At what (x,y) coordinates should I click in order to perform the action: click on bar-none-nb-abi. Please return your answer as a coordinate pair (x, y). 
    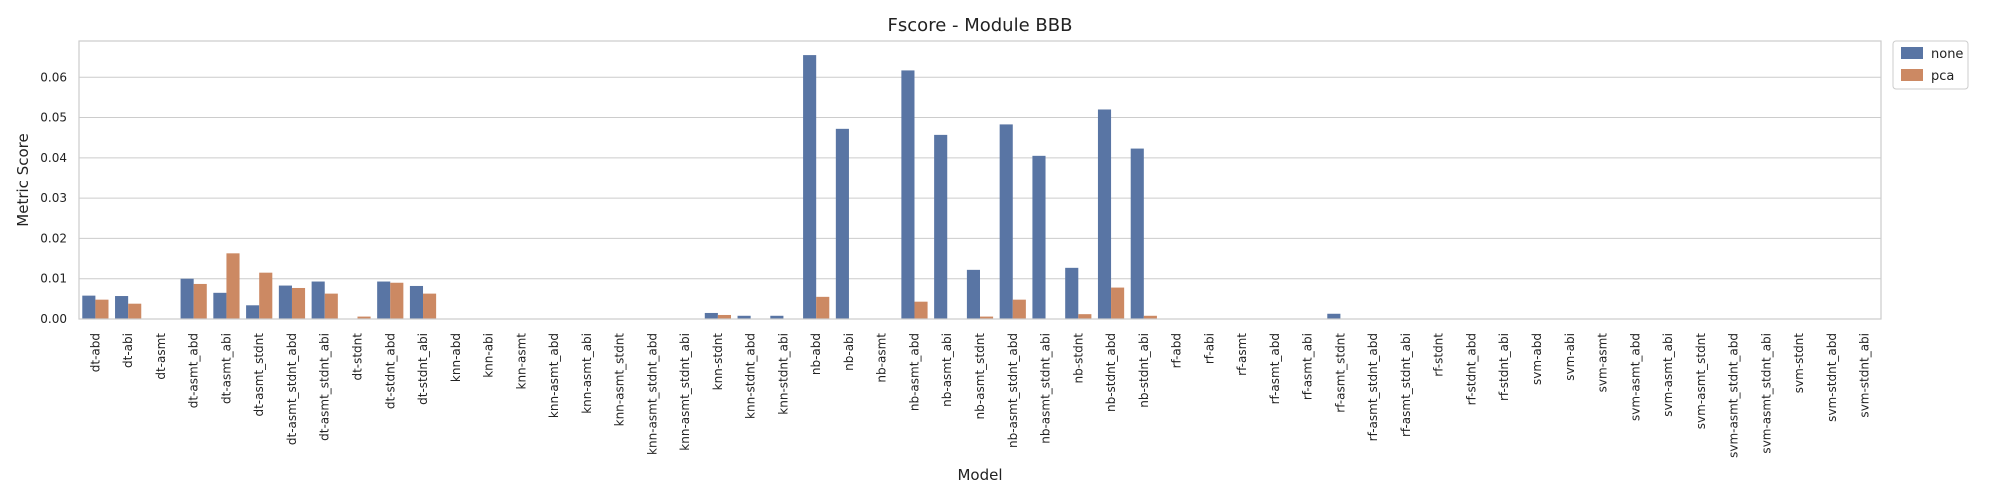
    Looking at the image, I should click on (842, 223).